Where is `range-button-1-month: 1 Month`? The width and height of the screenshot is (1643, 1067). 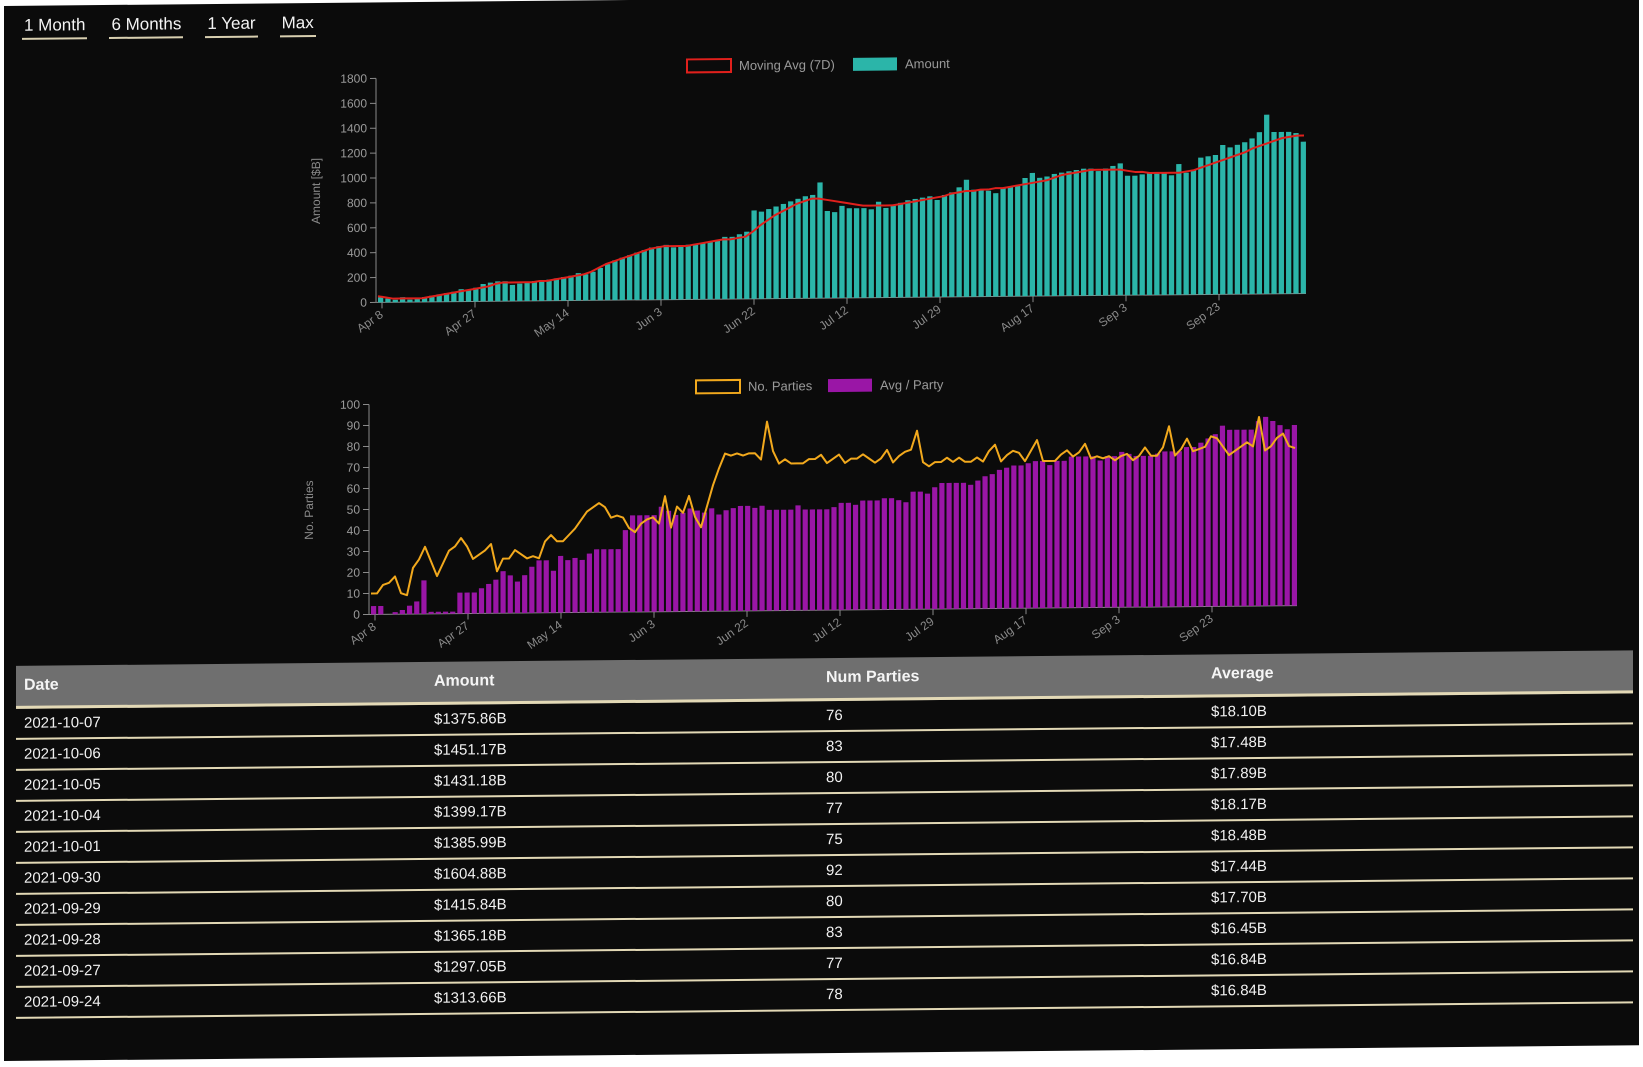 range-button-1-month: 1 Month is located at coordinates (55, 27).